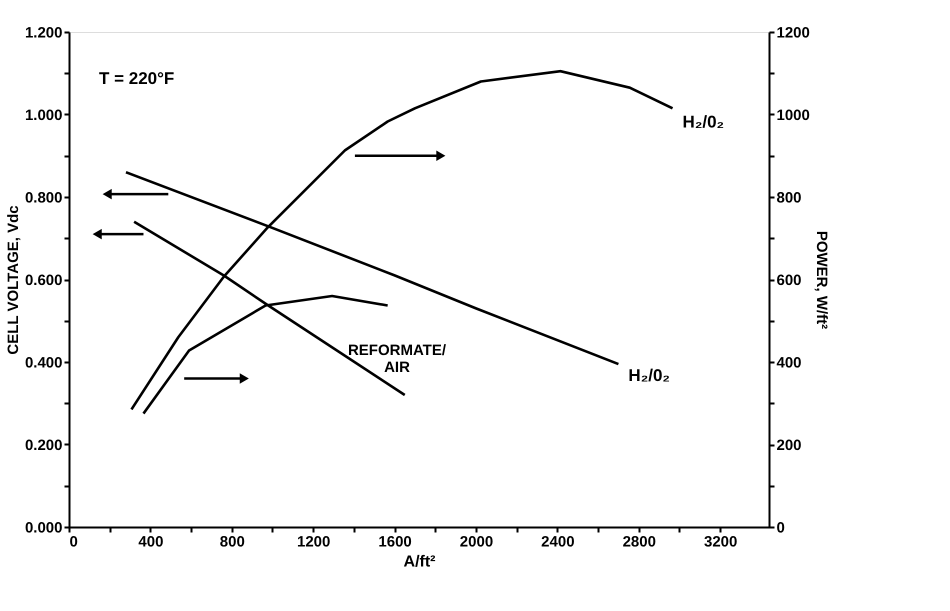  What do you see at coordinates (43, 363) in the screenshot?
I see `y-tick-label: 0.400` at bounding box center [43, 363].